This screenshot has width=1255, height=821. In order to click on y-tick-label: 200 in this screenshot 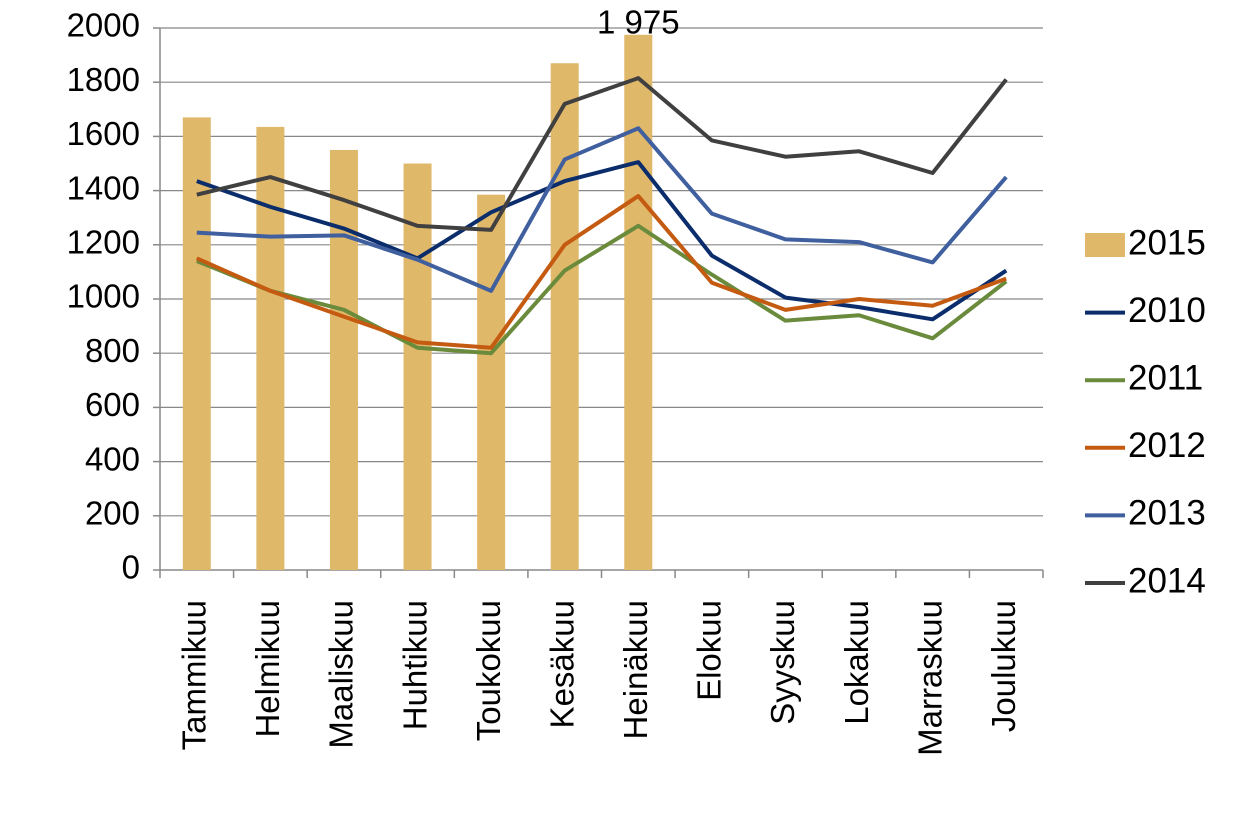, I will do `click(112, 513)`.